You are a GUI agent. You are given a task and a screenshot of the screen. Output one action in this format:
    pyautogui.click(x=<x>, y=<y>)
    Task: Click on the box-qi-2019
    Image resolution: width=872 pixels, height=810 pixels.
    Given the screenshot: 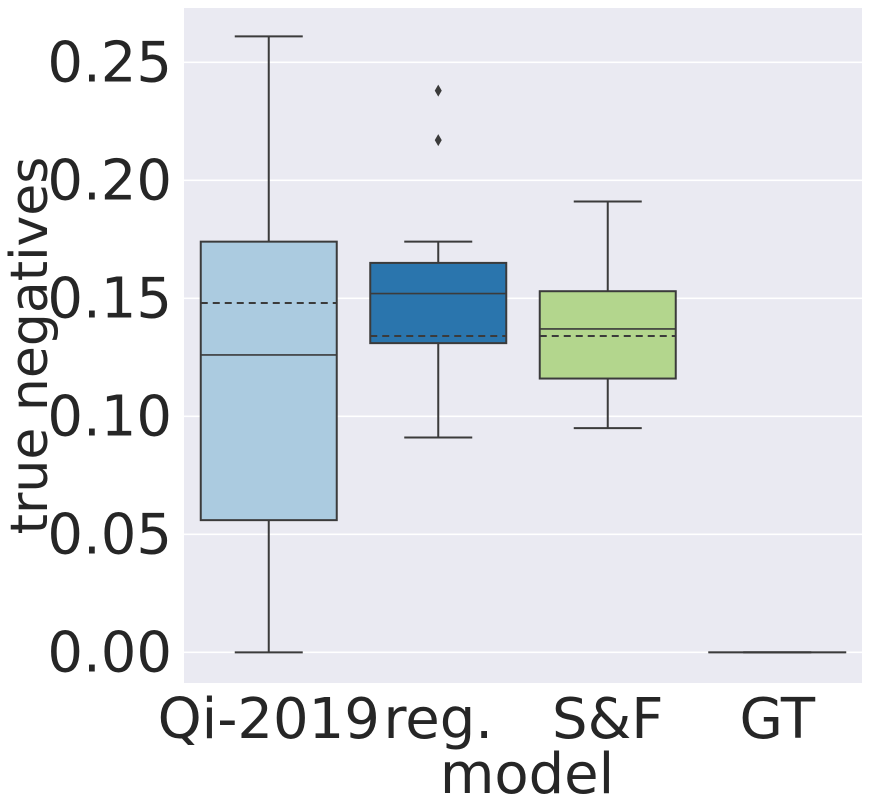 What is the action you would take?
    pyautogui.click(x=268, y=344)
    